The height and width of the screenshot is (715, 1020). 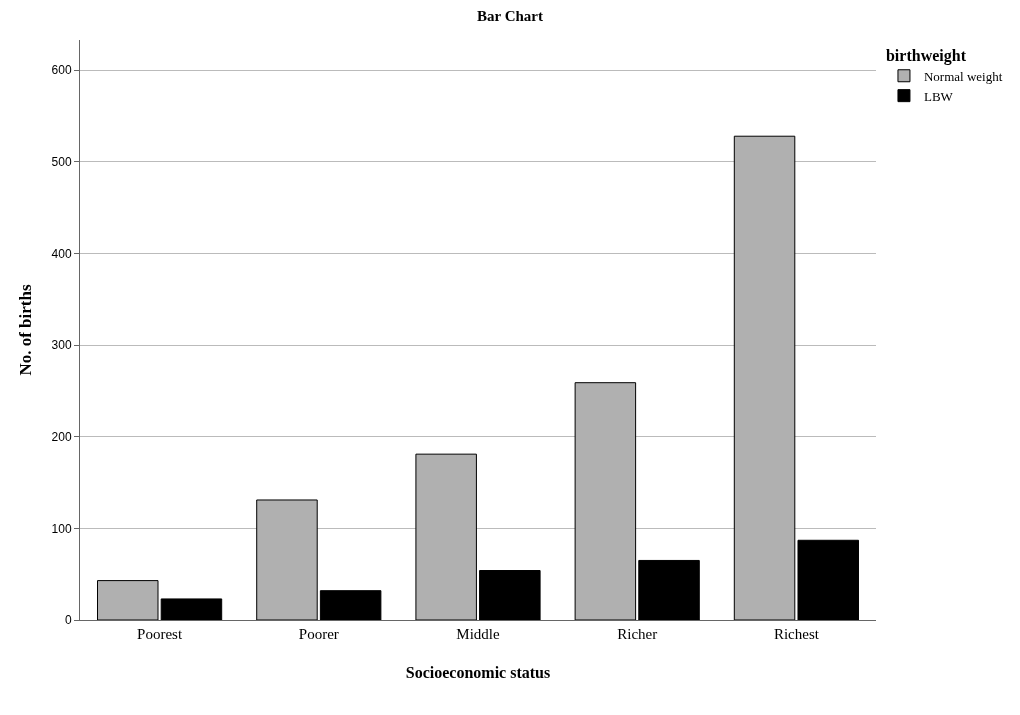 I want to click on y-tick-label: 0, so click(x=68, y=620).